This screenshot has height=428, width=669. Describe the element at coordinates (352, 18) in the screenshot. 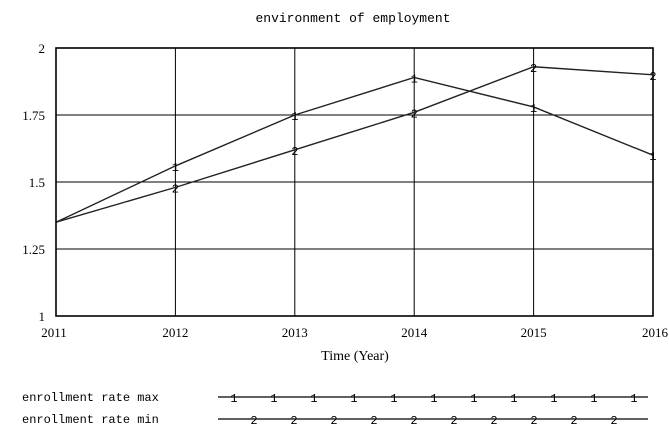

I see `chart-title: environment of employment` at that location.